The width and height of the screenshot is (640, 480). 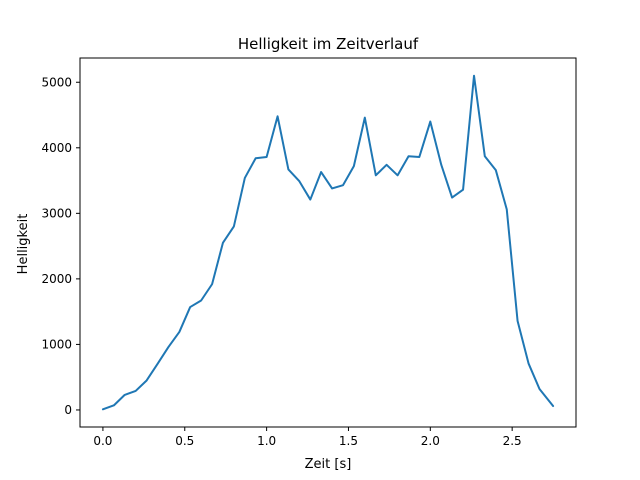 I want to click on y-axis-label: Helligkeit, so click(x=23, y=244).